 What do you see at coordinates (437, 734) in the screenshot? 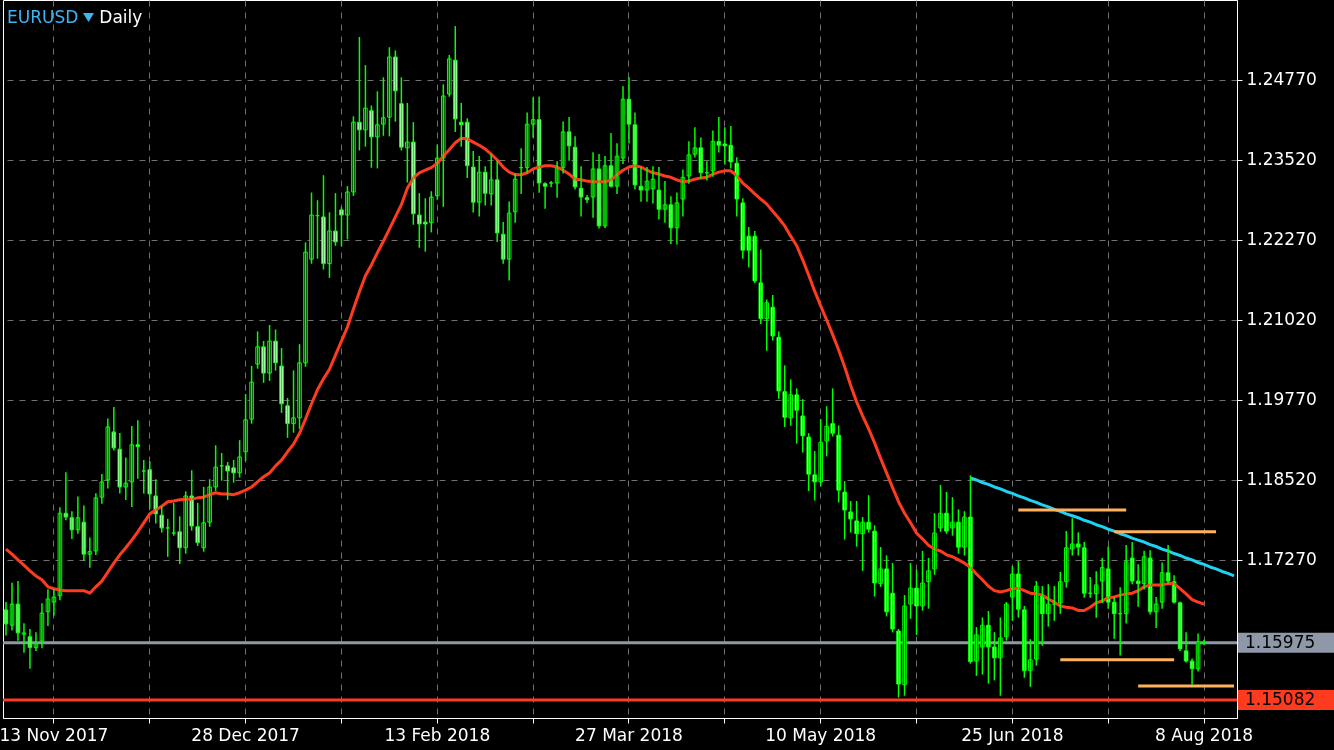
I see `x-tick-label: 13 Feb 2018` at bounding box center [437, 734].